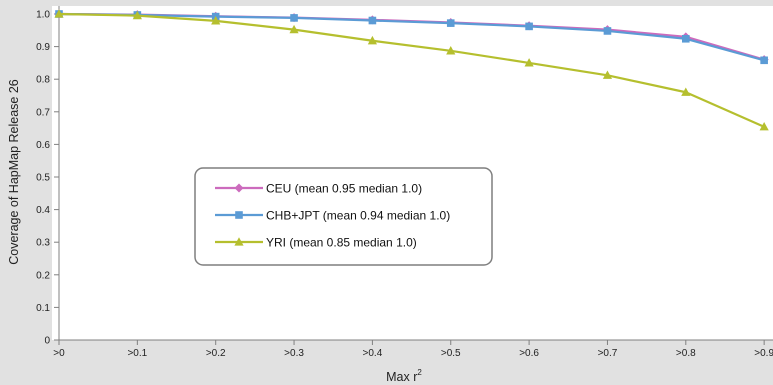  I want to click on x-tick-label: >0.8, so click(686, 353).